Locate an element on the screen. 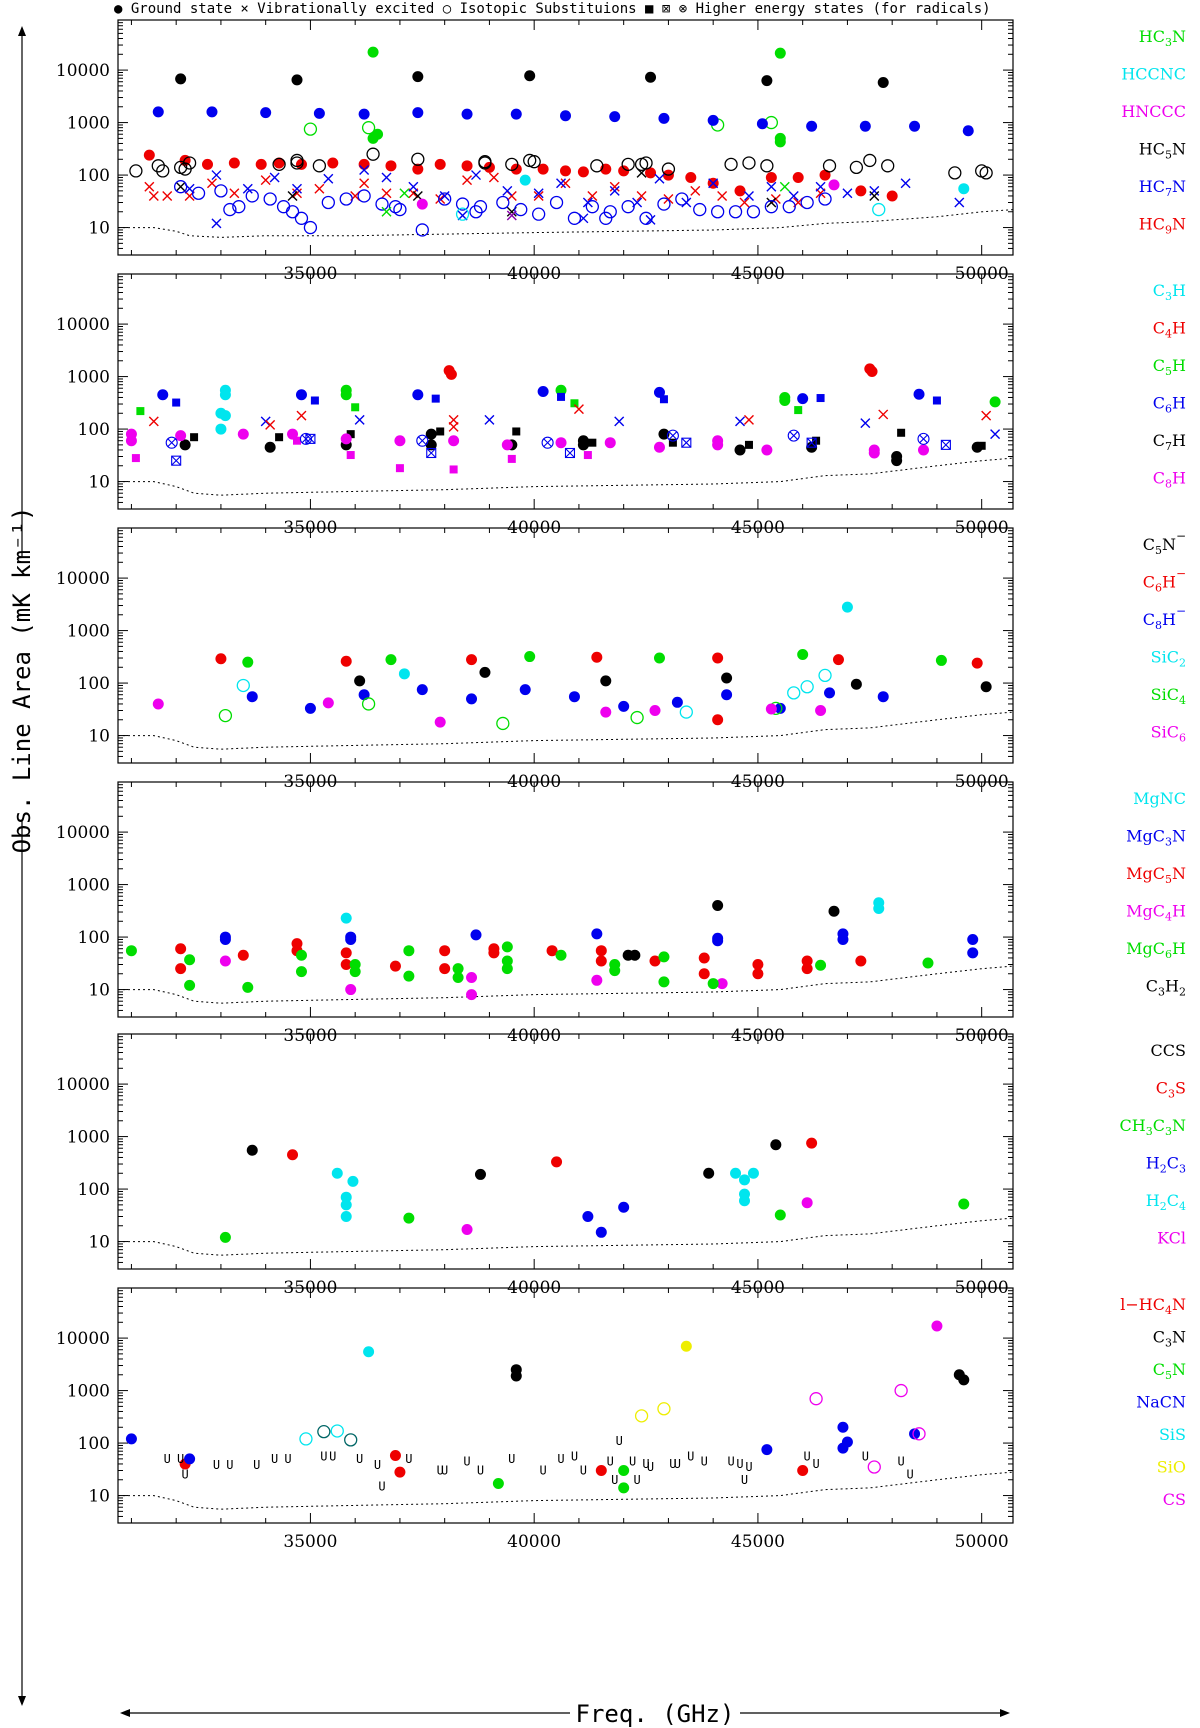 The width and height of the screenshot is (1200, 1728). series-c4h-vib is located at coordinates (570, 418).